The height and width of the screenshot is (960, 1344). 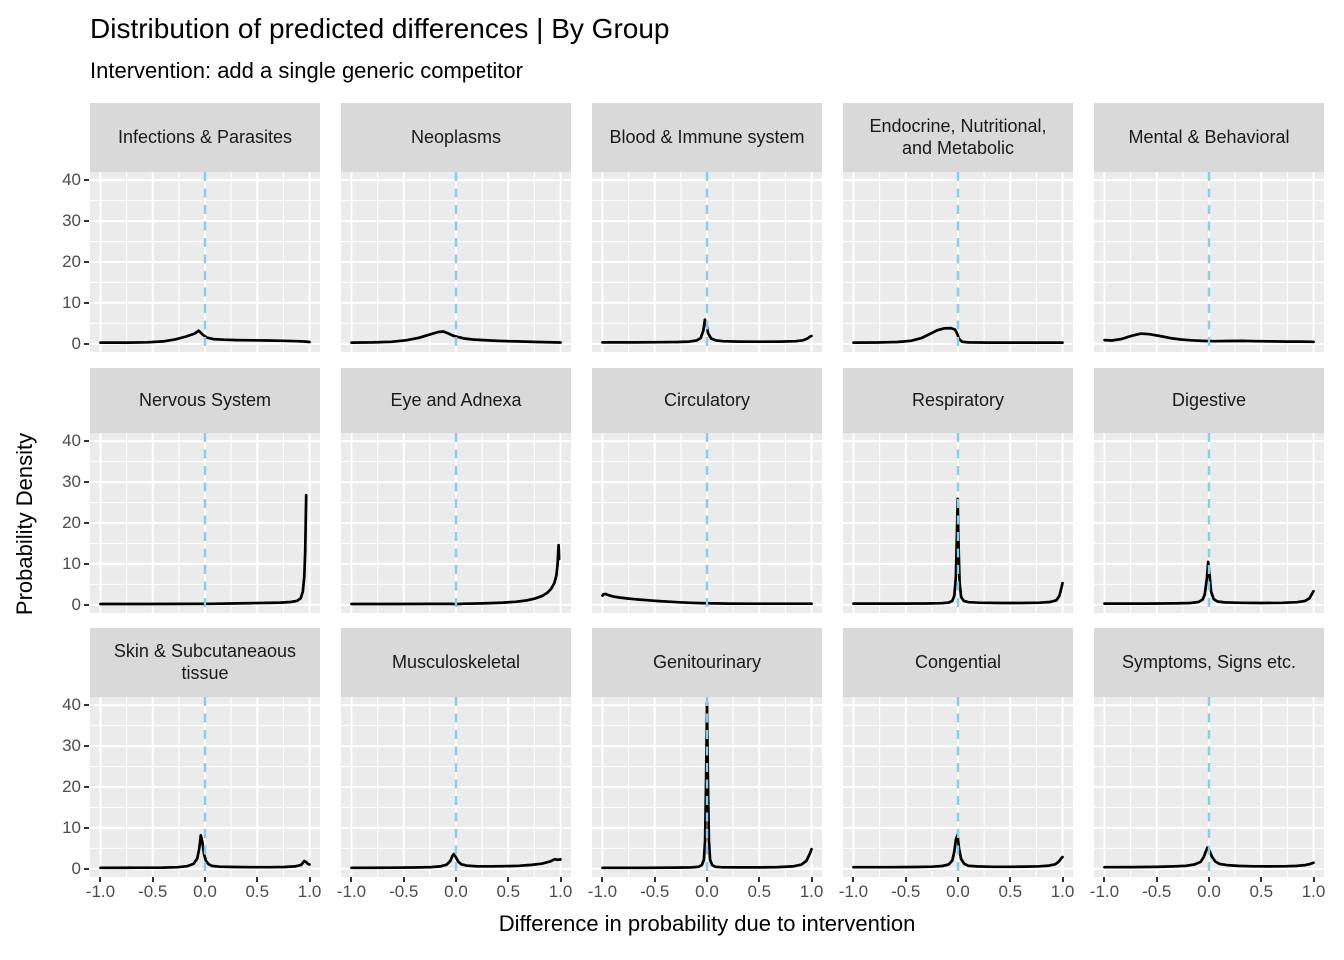 I want to click on y-tick-label: 20, so click(x=71, y=522).